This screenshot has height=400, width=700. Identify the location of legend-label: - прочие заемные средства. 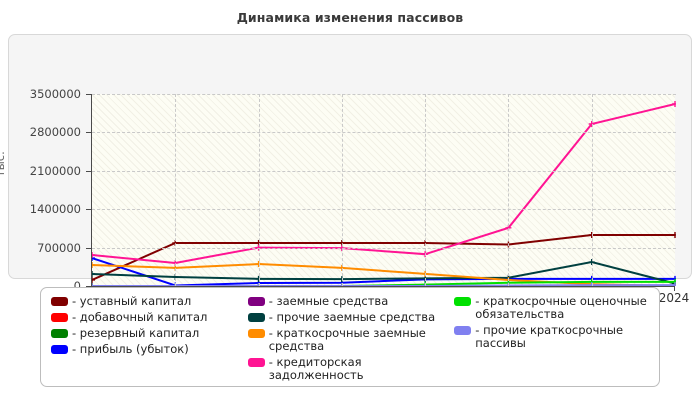
(352, 317).